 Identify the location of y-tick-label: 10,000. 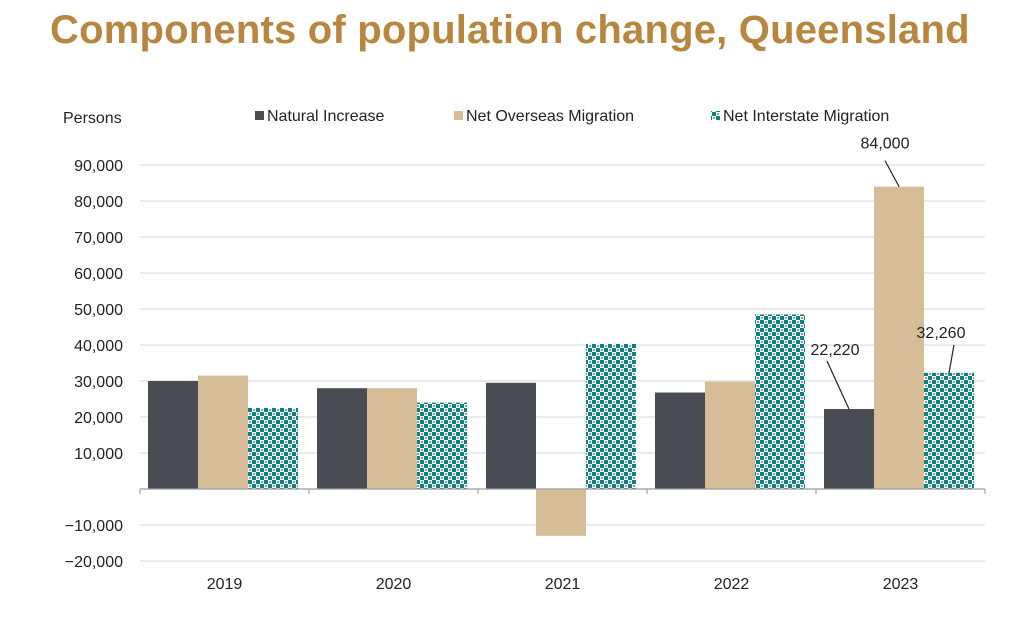
(98, 454).